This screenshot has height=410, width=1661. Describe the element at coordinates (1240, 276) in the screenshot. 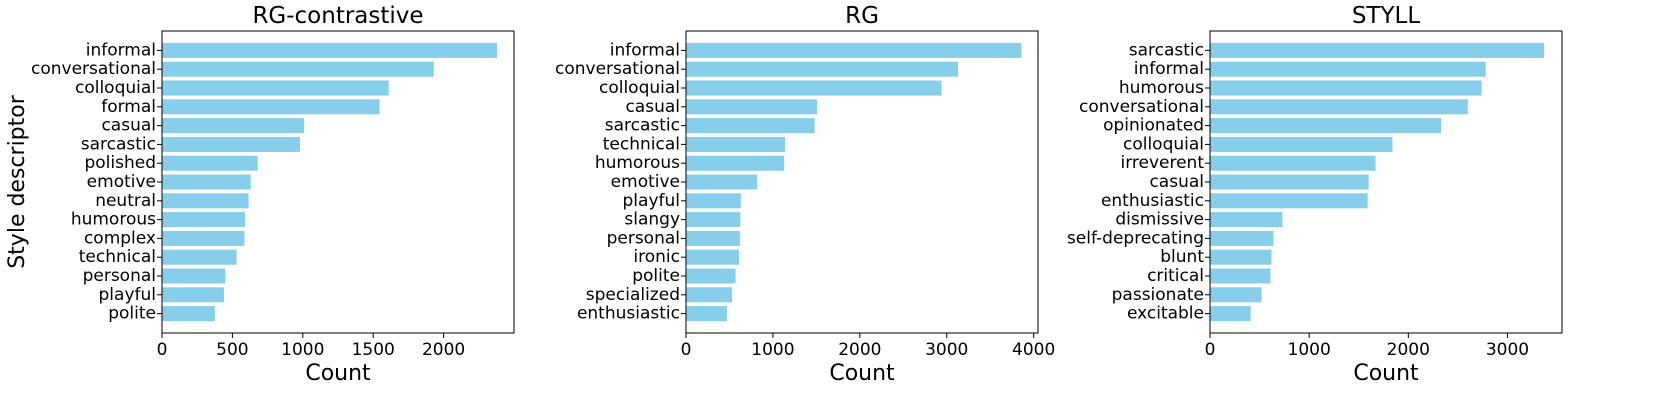

I see `bar-critical` at that location.